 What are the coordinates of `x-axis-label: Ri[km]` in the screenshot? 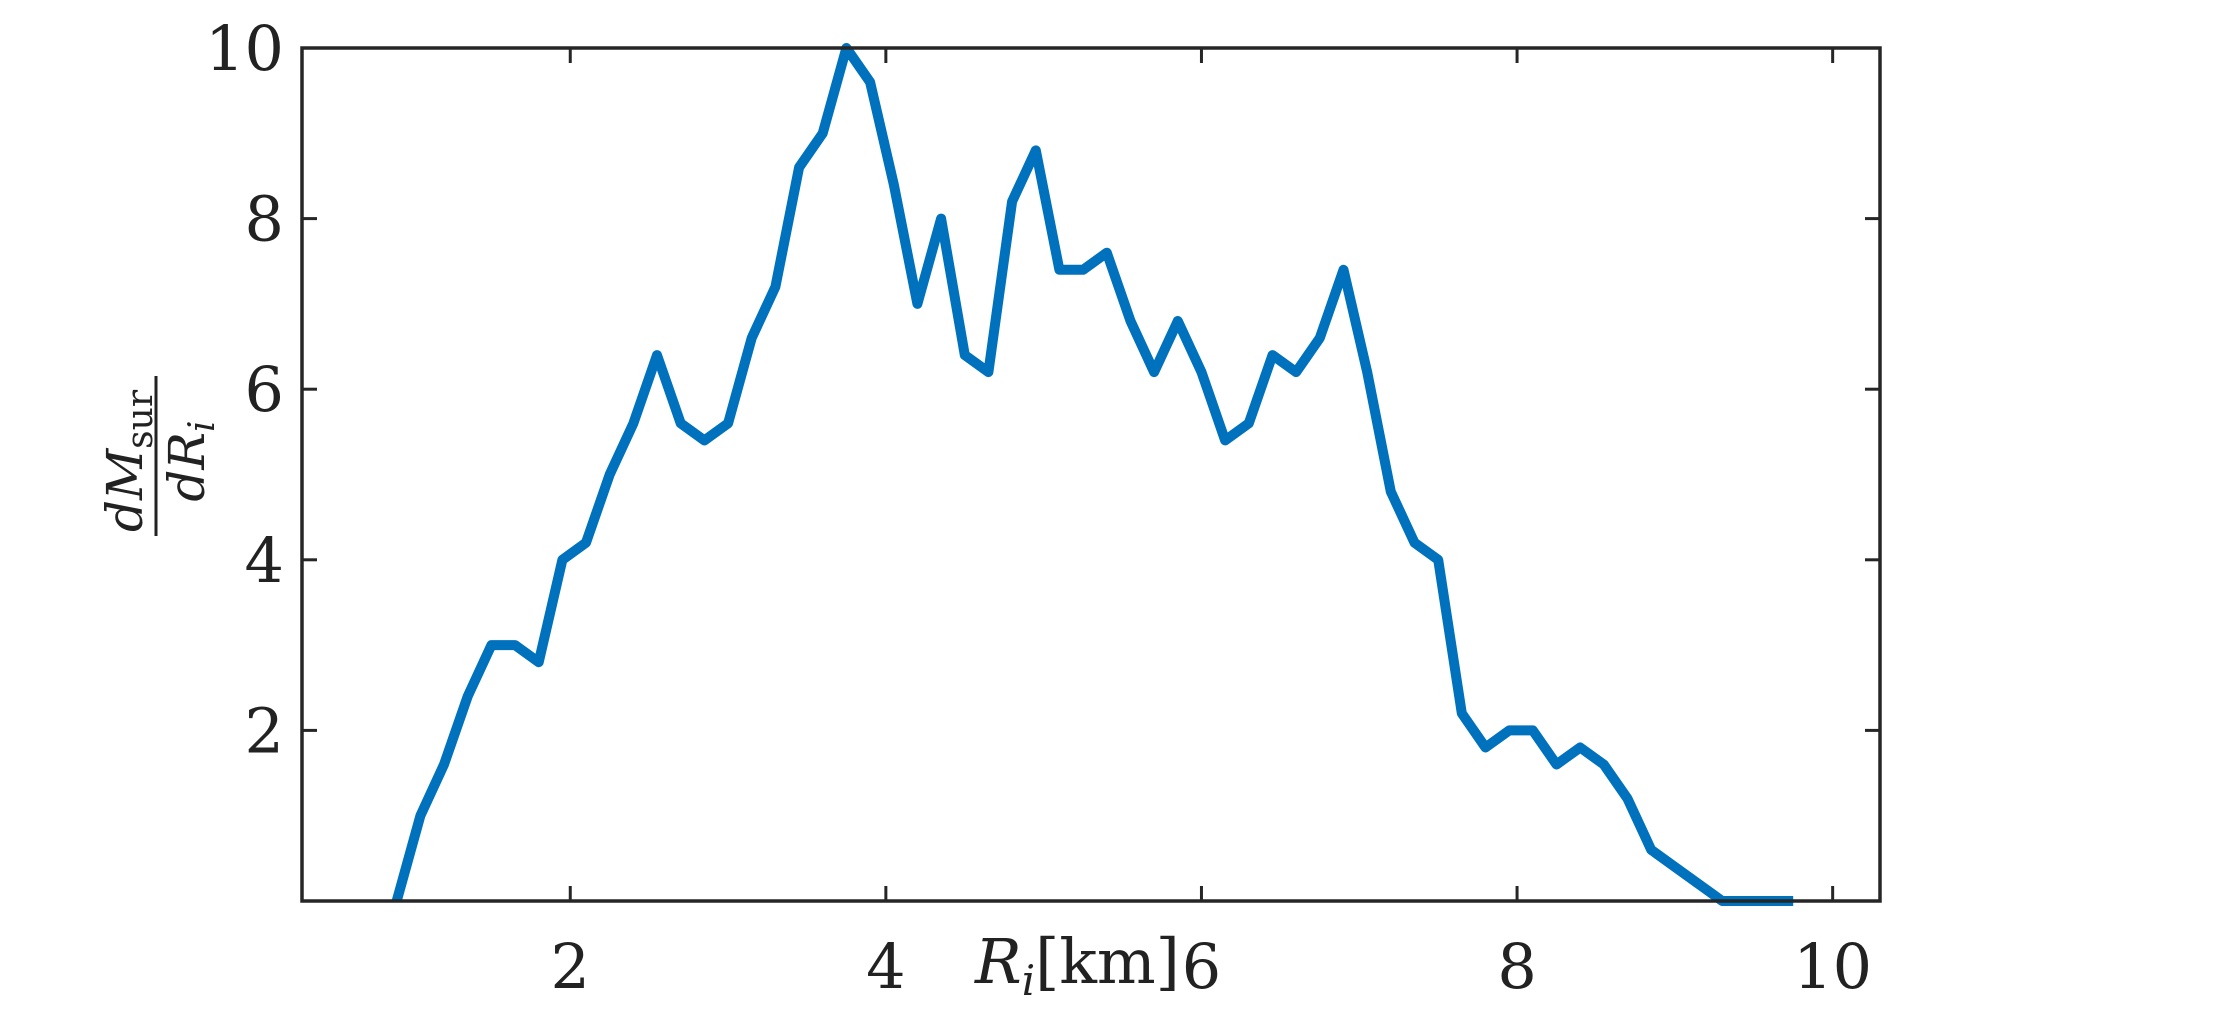 It's located at (1077, 965).